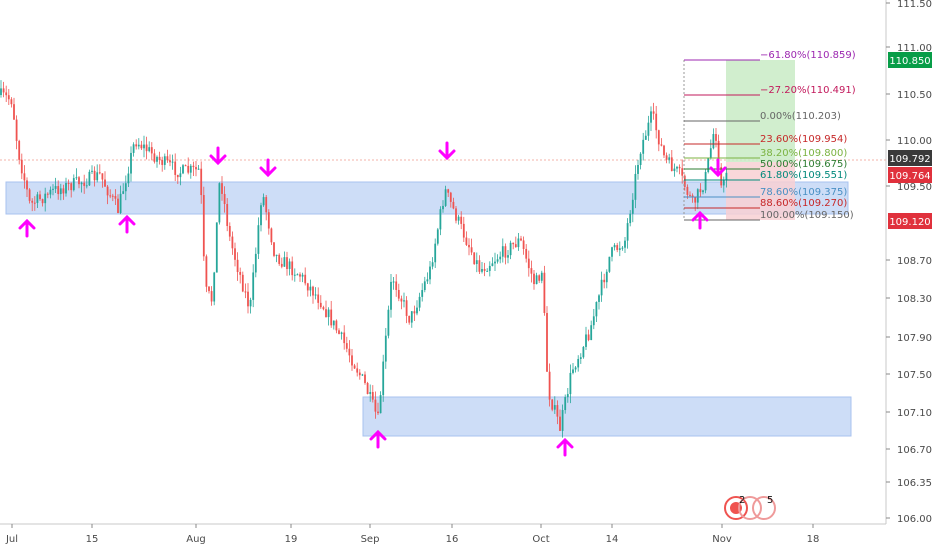 This screenshot has height=550, width=932. I want to click on brand-number-right: 5, so click(770, 500).